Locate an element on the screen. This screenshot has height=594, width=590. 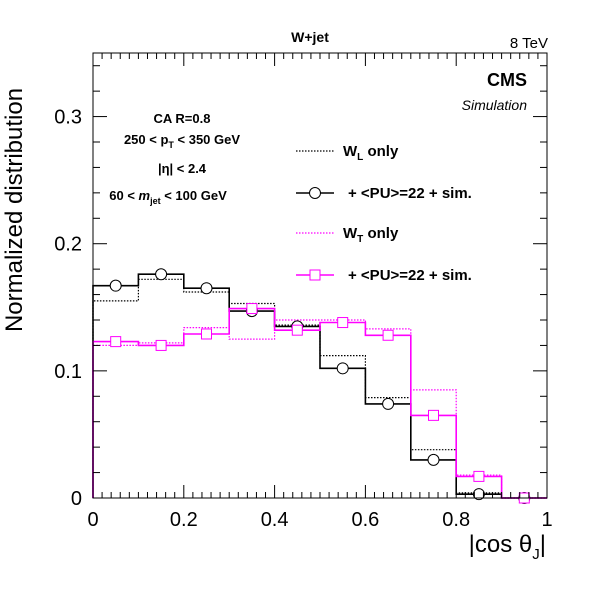
cms-label: CMS is located at coordinates (507, 80).